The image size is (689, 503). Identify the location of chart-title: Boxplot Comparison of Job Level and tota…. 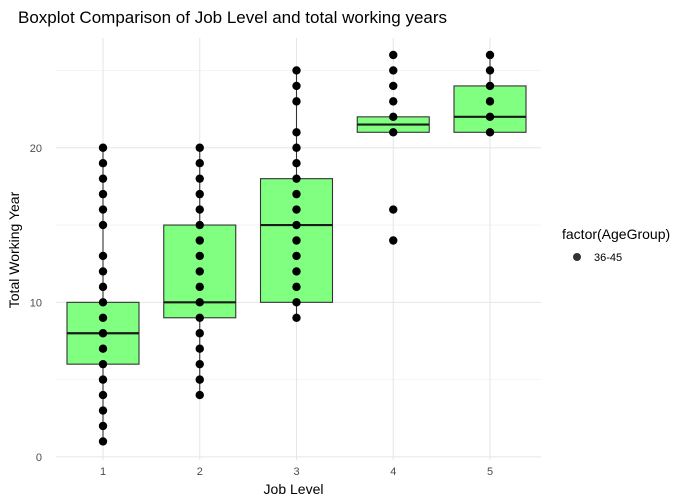
(232, 17).